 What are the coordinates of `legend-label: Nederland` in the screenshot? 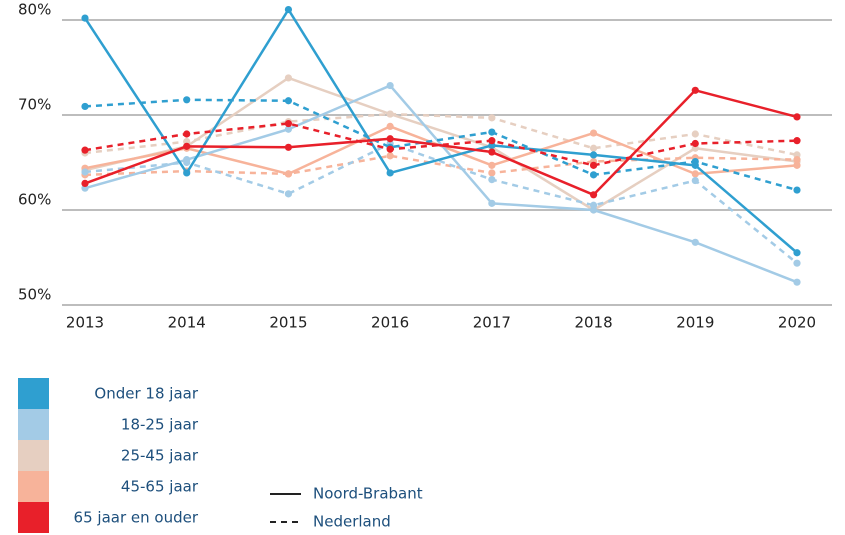 It's located at (352, 522).